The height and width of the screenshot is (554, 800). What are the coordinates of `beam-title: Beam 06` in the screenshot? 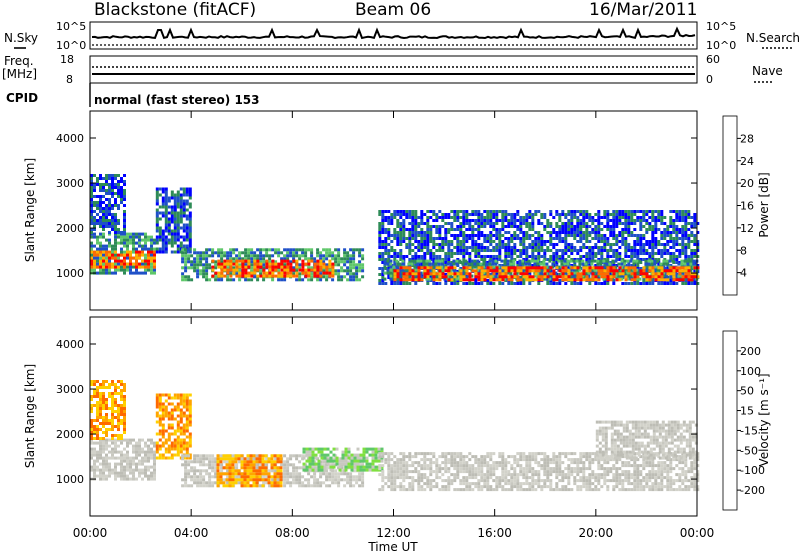 It's located at (393, 10).